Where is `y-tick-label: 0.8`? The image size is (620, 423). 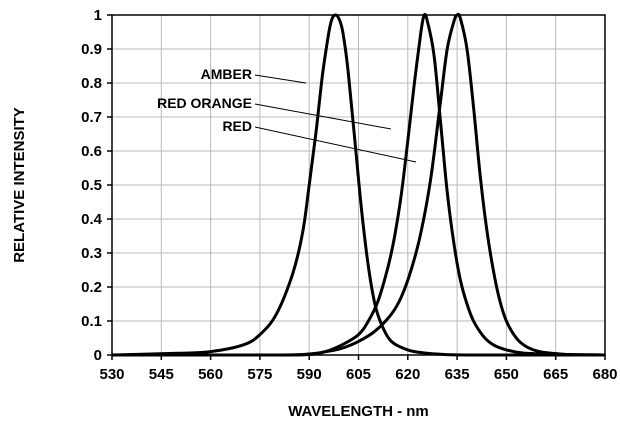
y-tick-label: 0.8 is located at coordinates (91, 83).